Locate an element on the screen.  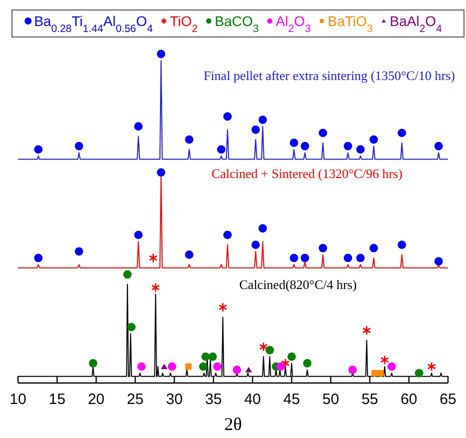
x-axis-title: 2θ is located at coordinates (233, 424).